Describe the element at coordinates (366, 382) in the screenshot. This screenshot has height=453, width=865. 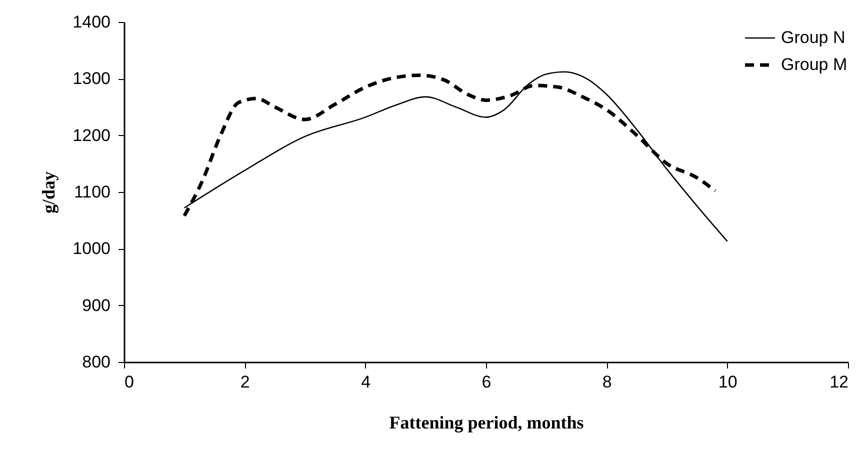
I see `x-tick-label: 4` at that location.